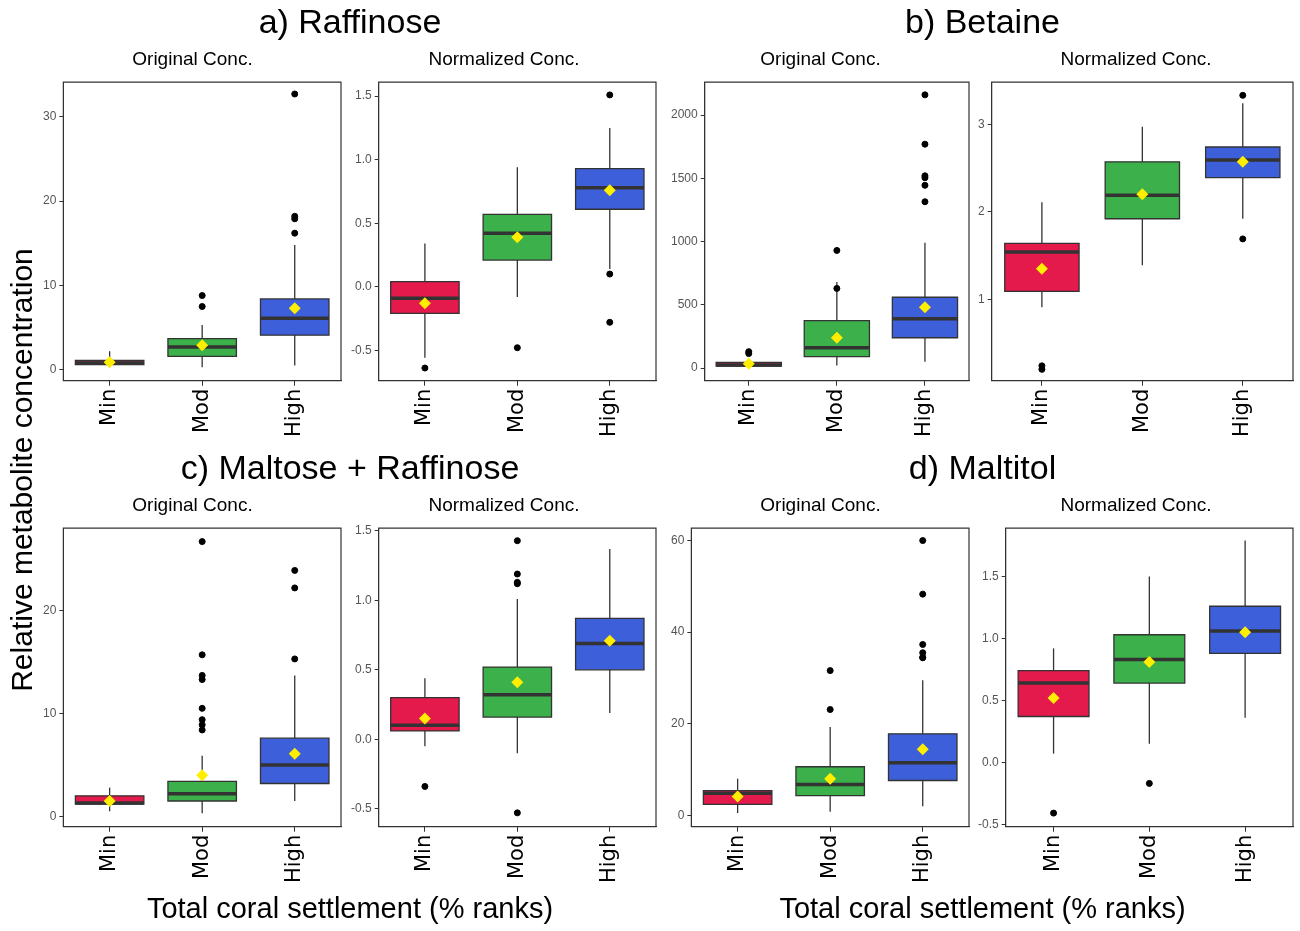 The image size is (1300, 931). What do you see at coordinates (22, 470) in the screenshot?
I see `y-axis-title: Relative metabolite concentration` at bounding box center [22, 470].